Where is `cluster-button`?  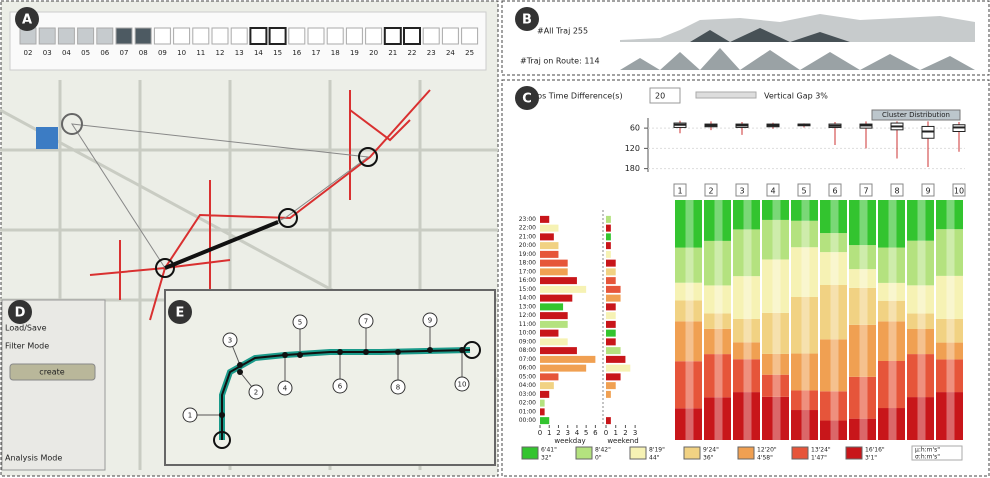
cluster-button is located at coordinates (916, 115).